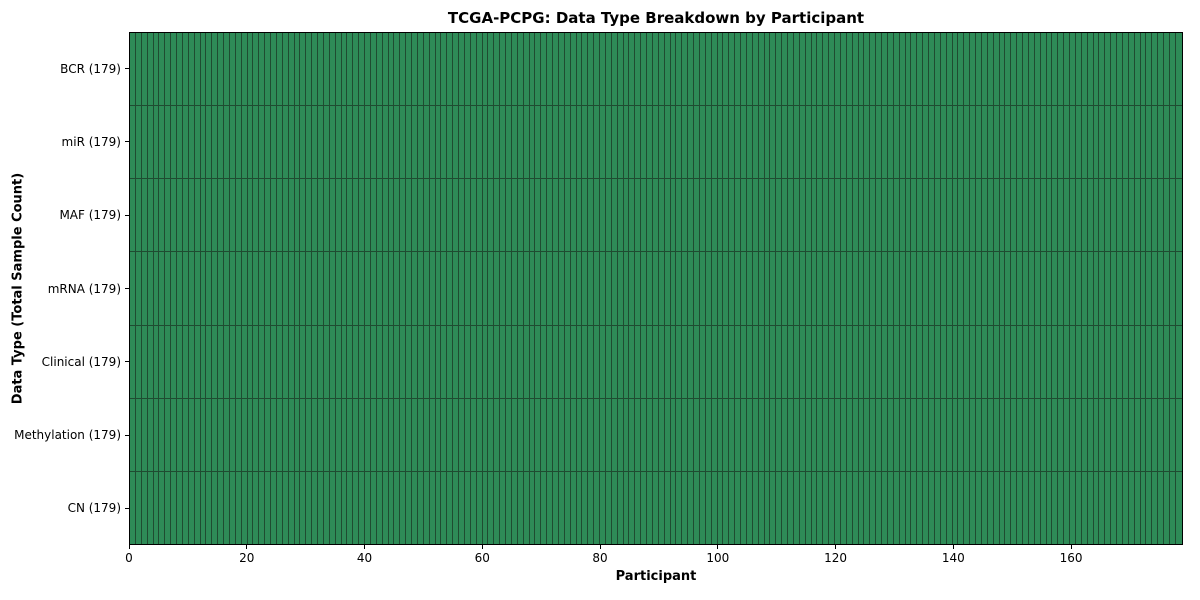 The width and height of the screenshot is (1200, 600). What do you see at coordinates (656, 435) in the screenshot?
I see `heatmap-row` at bounding box center [656, 435].